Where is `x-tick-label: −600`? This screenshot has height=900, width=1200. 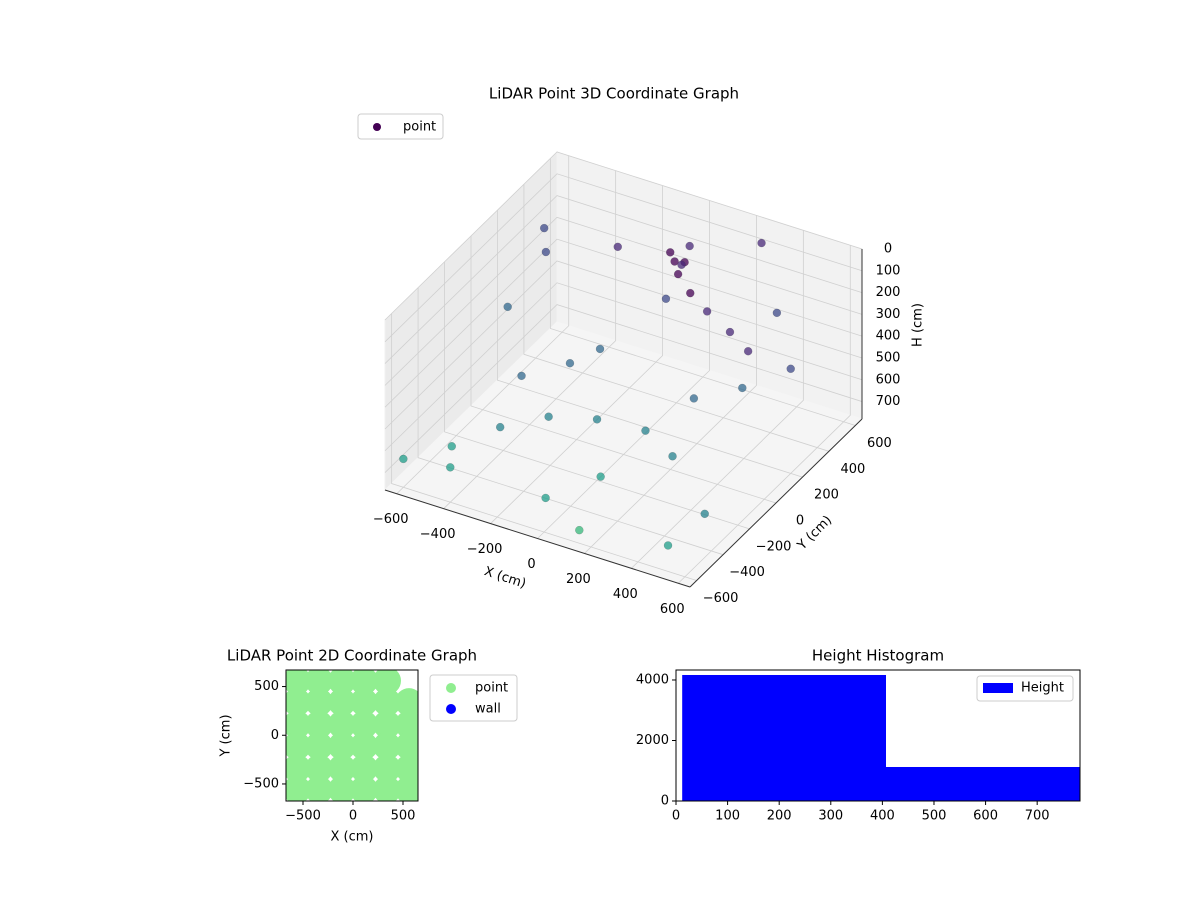 x-tick-label: −600 is located at coordinates (391, 519).